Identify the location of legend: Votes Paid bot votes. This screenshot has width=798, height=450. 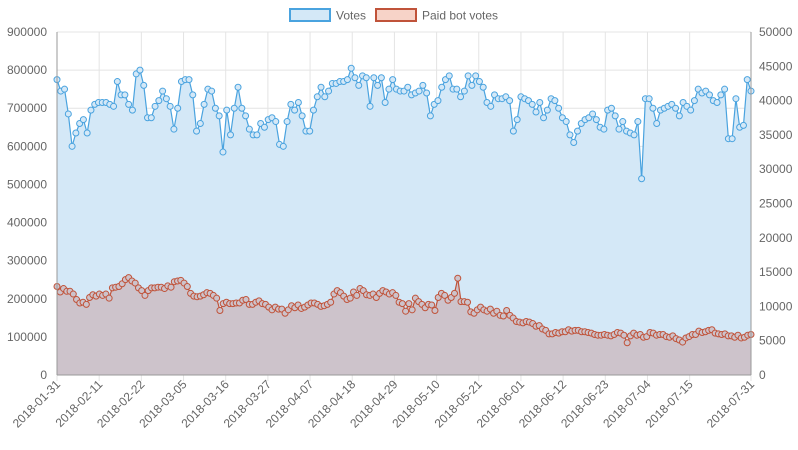
(393, 15).